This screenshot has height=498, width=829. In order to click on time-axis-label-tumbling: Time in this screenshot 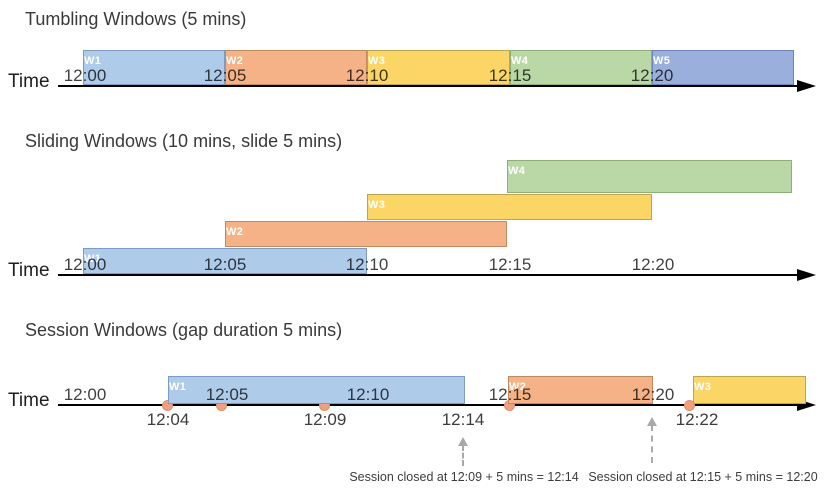, I will do `click(29, 81)`.